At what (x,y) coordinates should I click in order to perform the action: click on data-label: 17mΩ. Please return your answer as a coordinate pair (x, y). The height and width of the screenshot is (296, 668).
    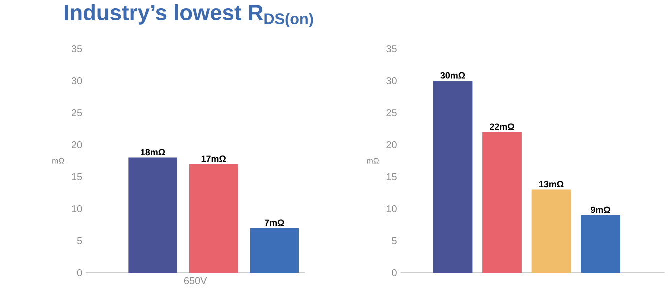
    Looking at the image, I should click on (214, 159).